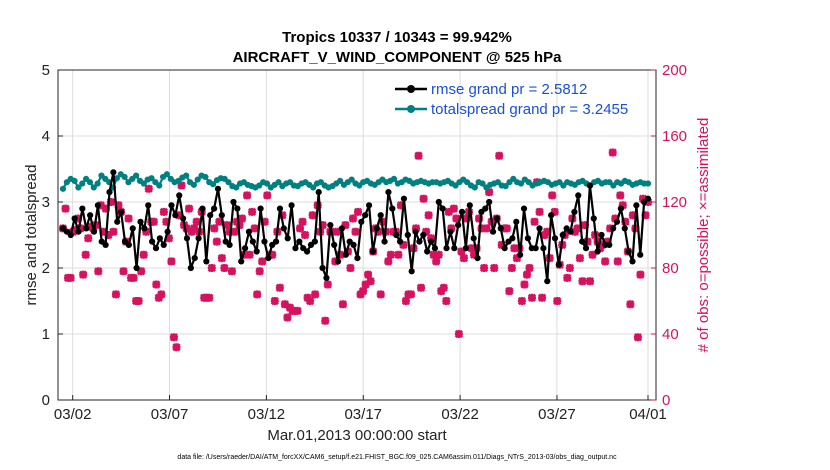 This screenshot has width=830, height=470. Describe the element at coordinates (411, 89) in the screenshot. I see `legend-rmse-marker` at that location.